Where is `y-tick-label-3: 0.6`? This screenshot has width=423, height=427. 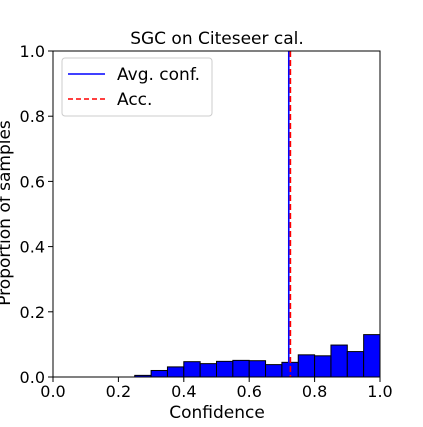
y-tick-label-3: 0.6 is located at coordinates (32, 181).